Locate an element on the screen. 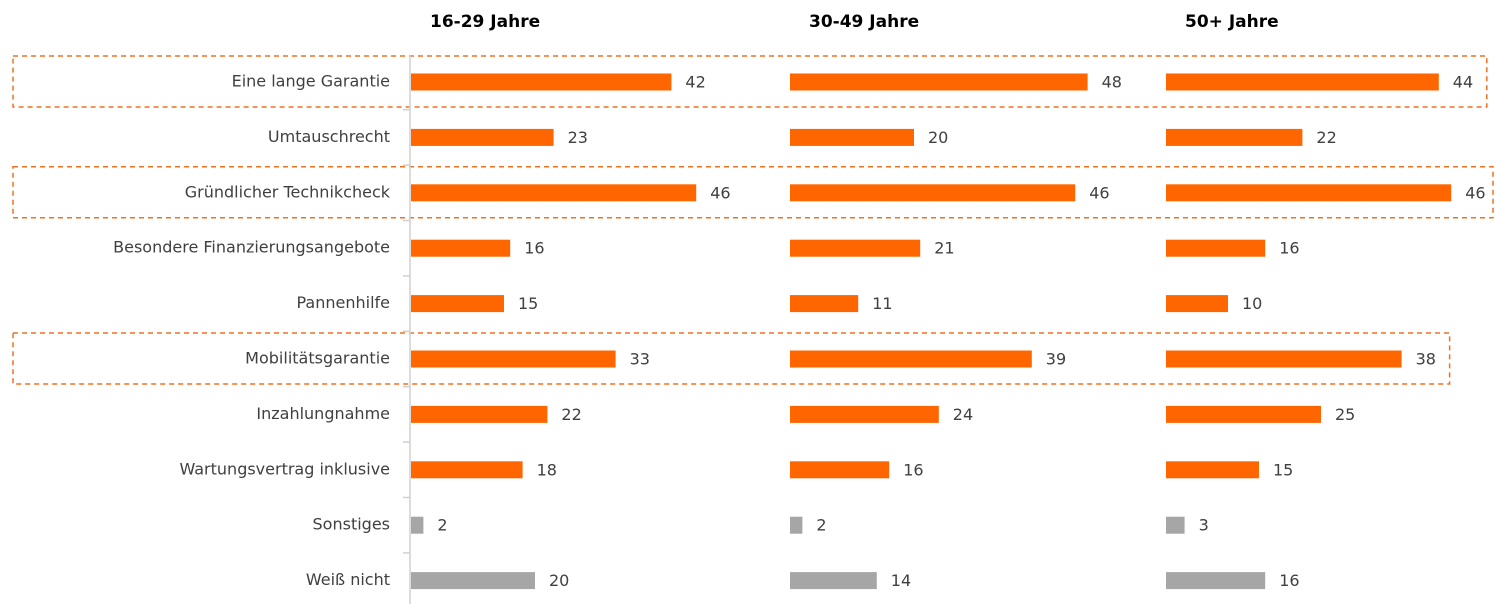 This screenshot has width=1495, height=604. panel-header: 30-49 Jahre is located at coordinates (864, 22).